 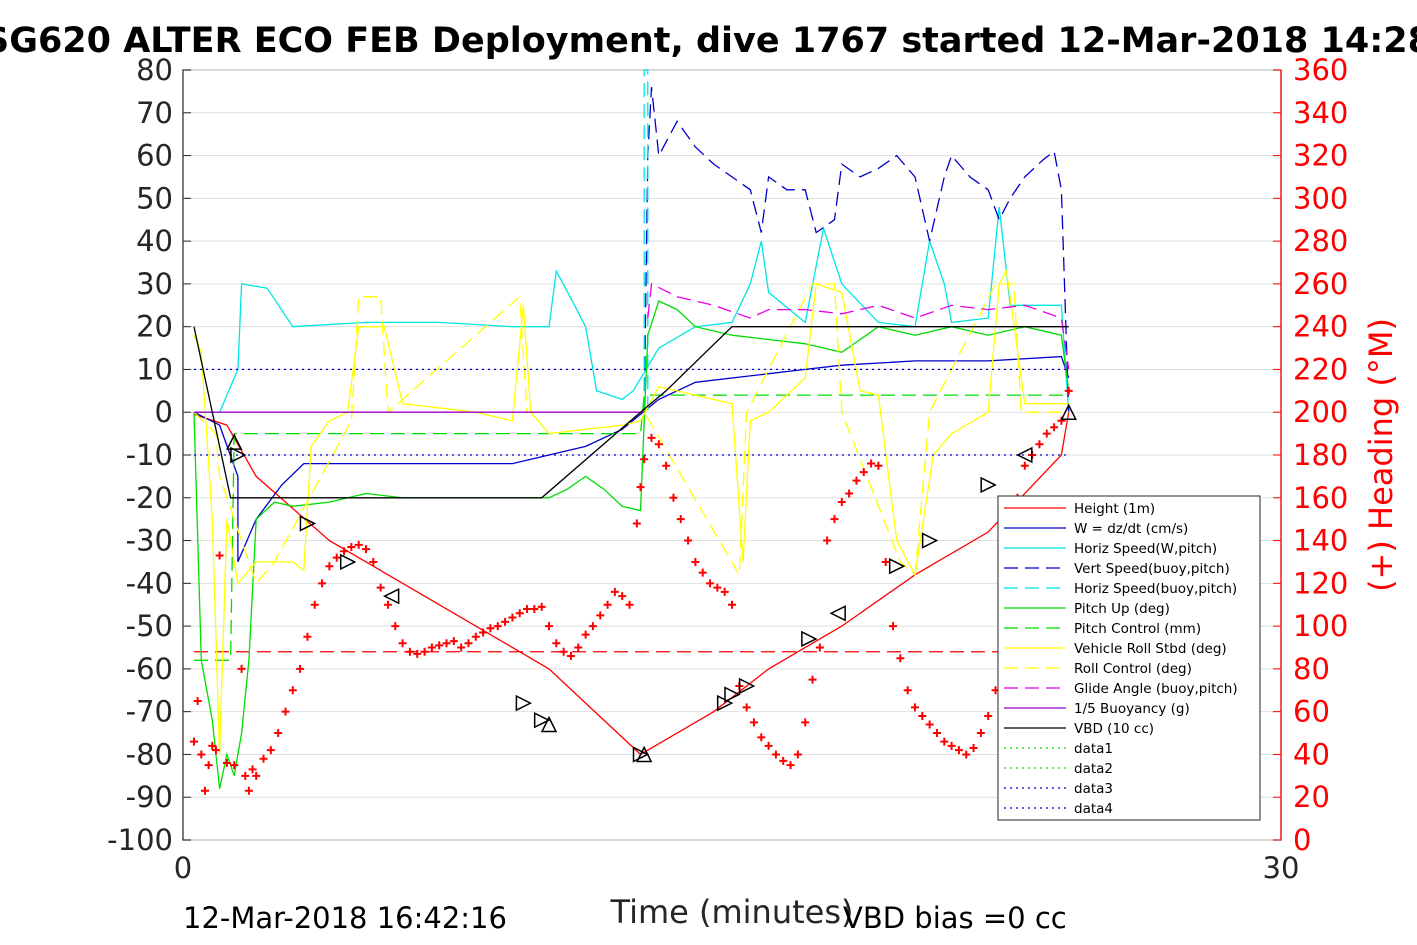 What do you see at coordinates (1320, 198) in the screenshot?
I see `y-right-tick-label: 300` at bounding box center [1320, 198].